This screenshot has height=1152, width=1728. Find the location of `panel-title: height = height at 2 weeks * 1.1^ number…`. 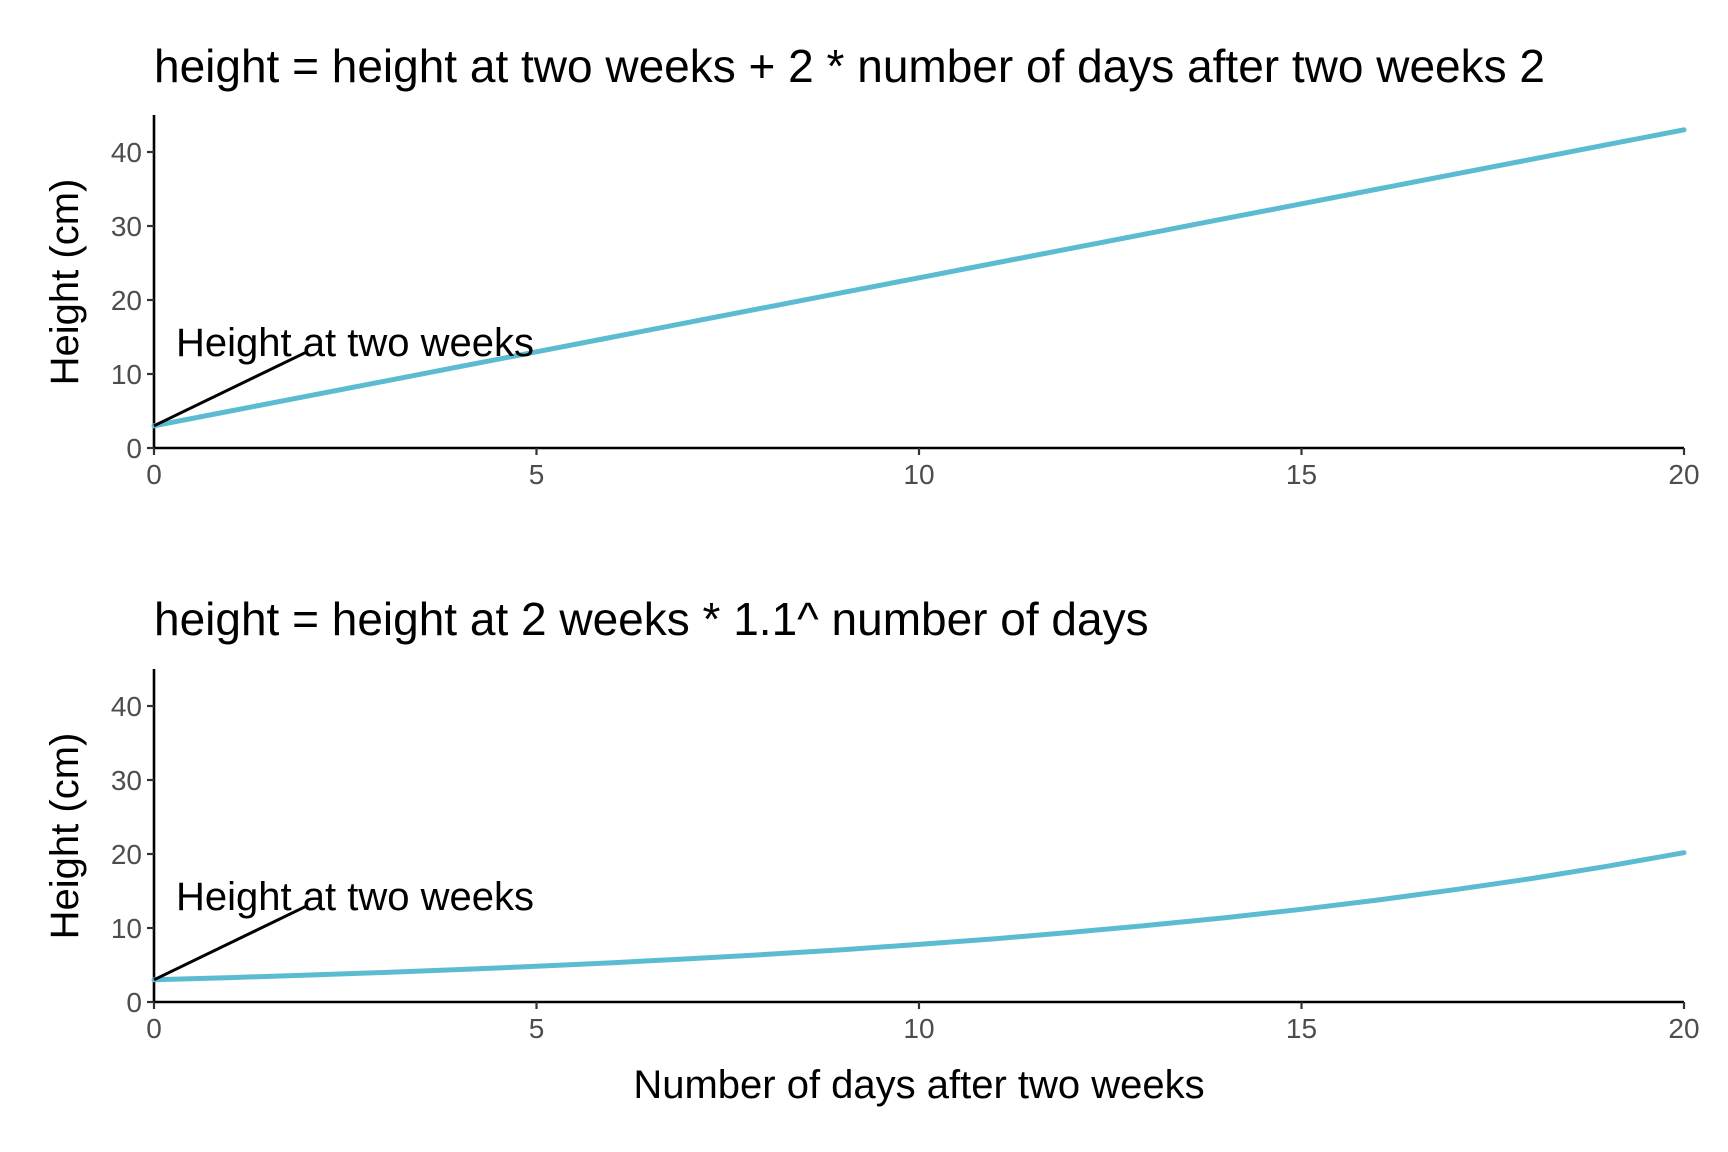

panel-title: height = height at 2 weeks * 1.1^ number… is located at coordinates (651, 619).